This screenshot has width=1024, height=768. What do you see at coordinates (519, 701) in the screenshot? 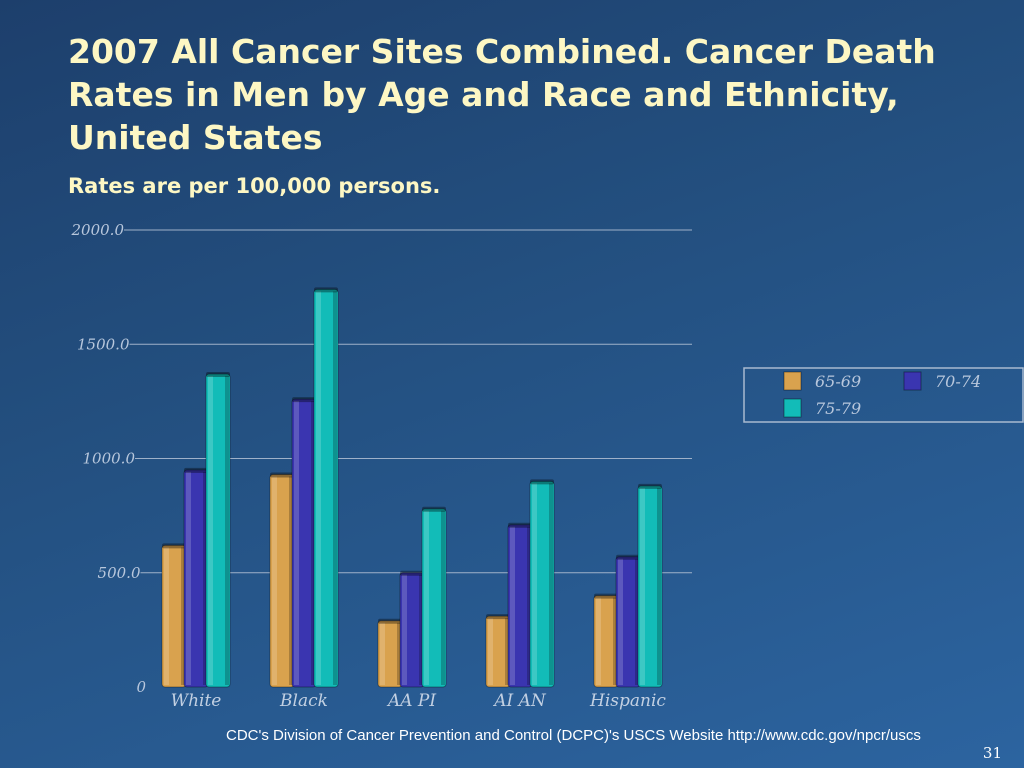
I see `x-category-label: AI AN` at bounding box center [519, 701].